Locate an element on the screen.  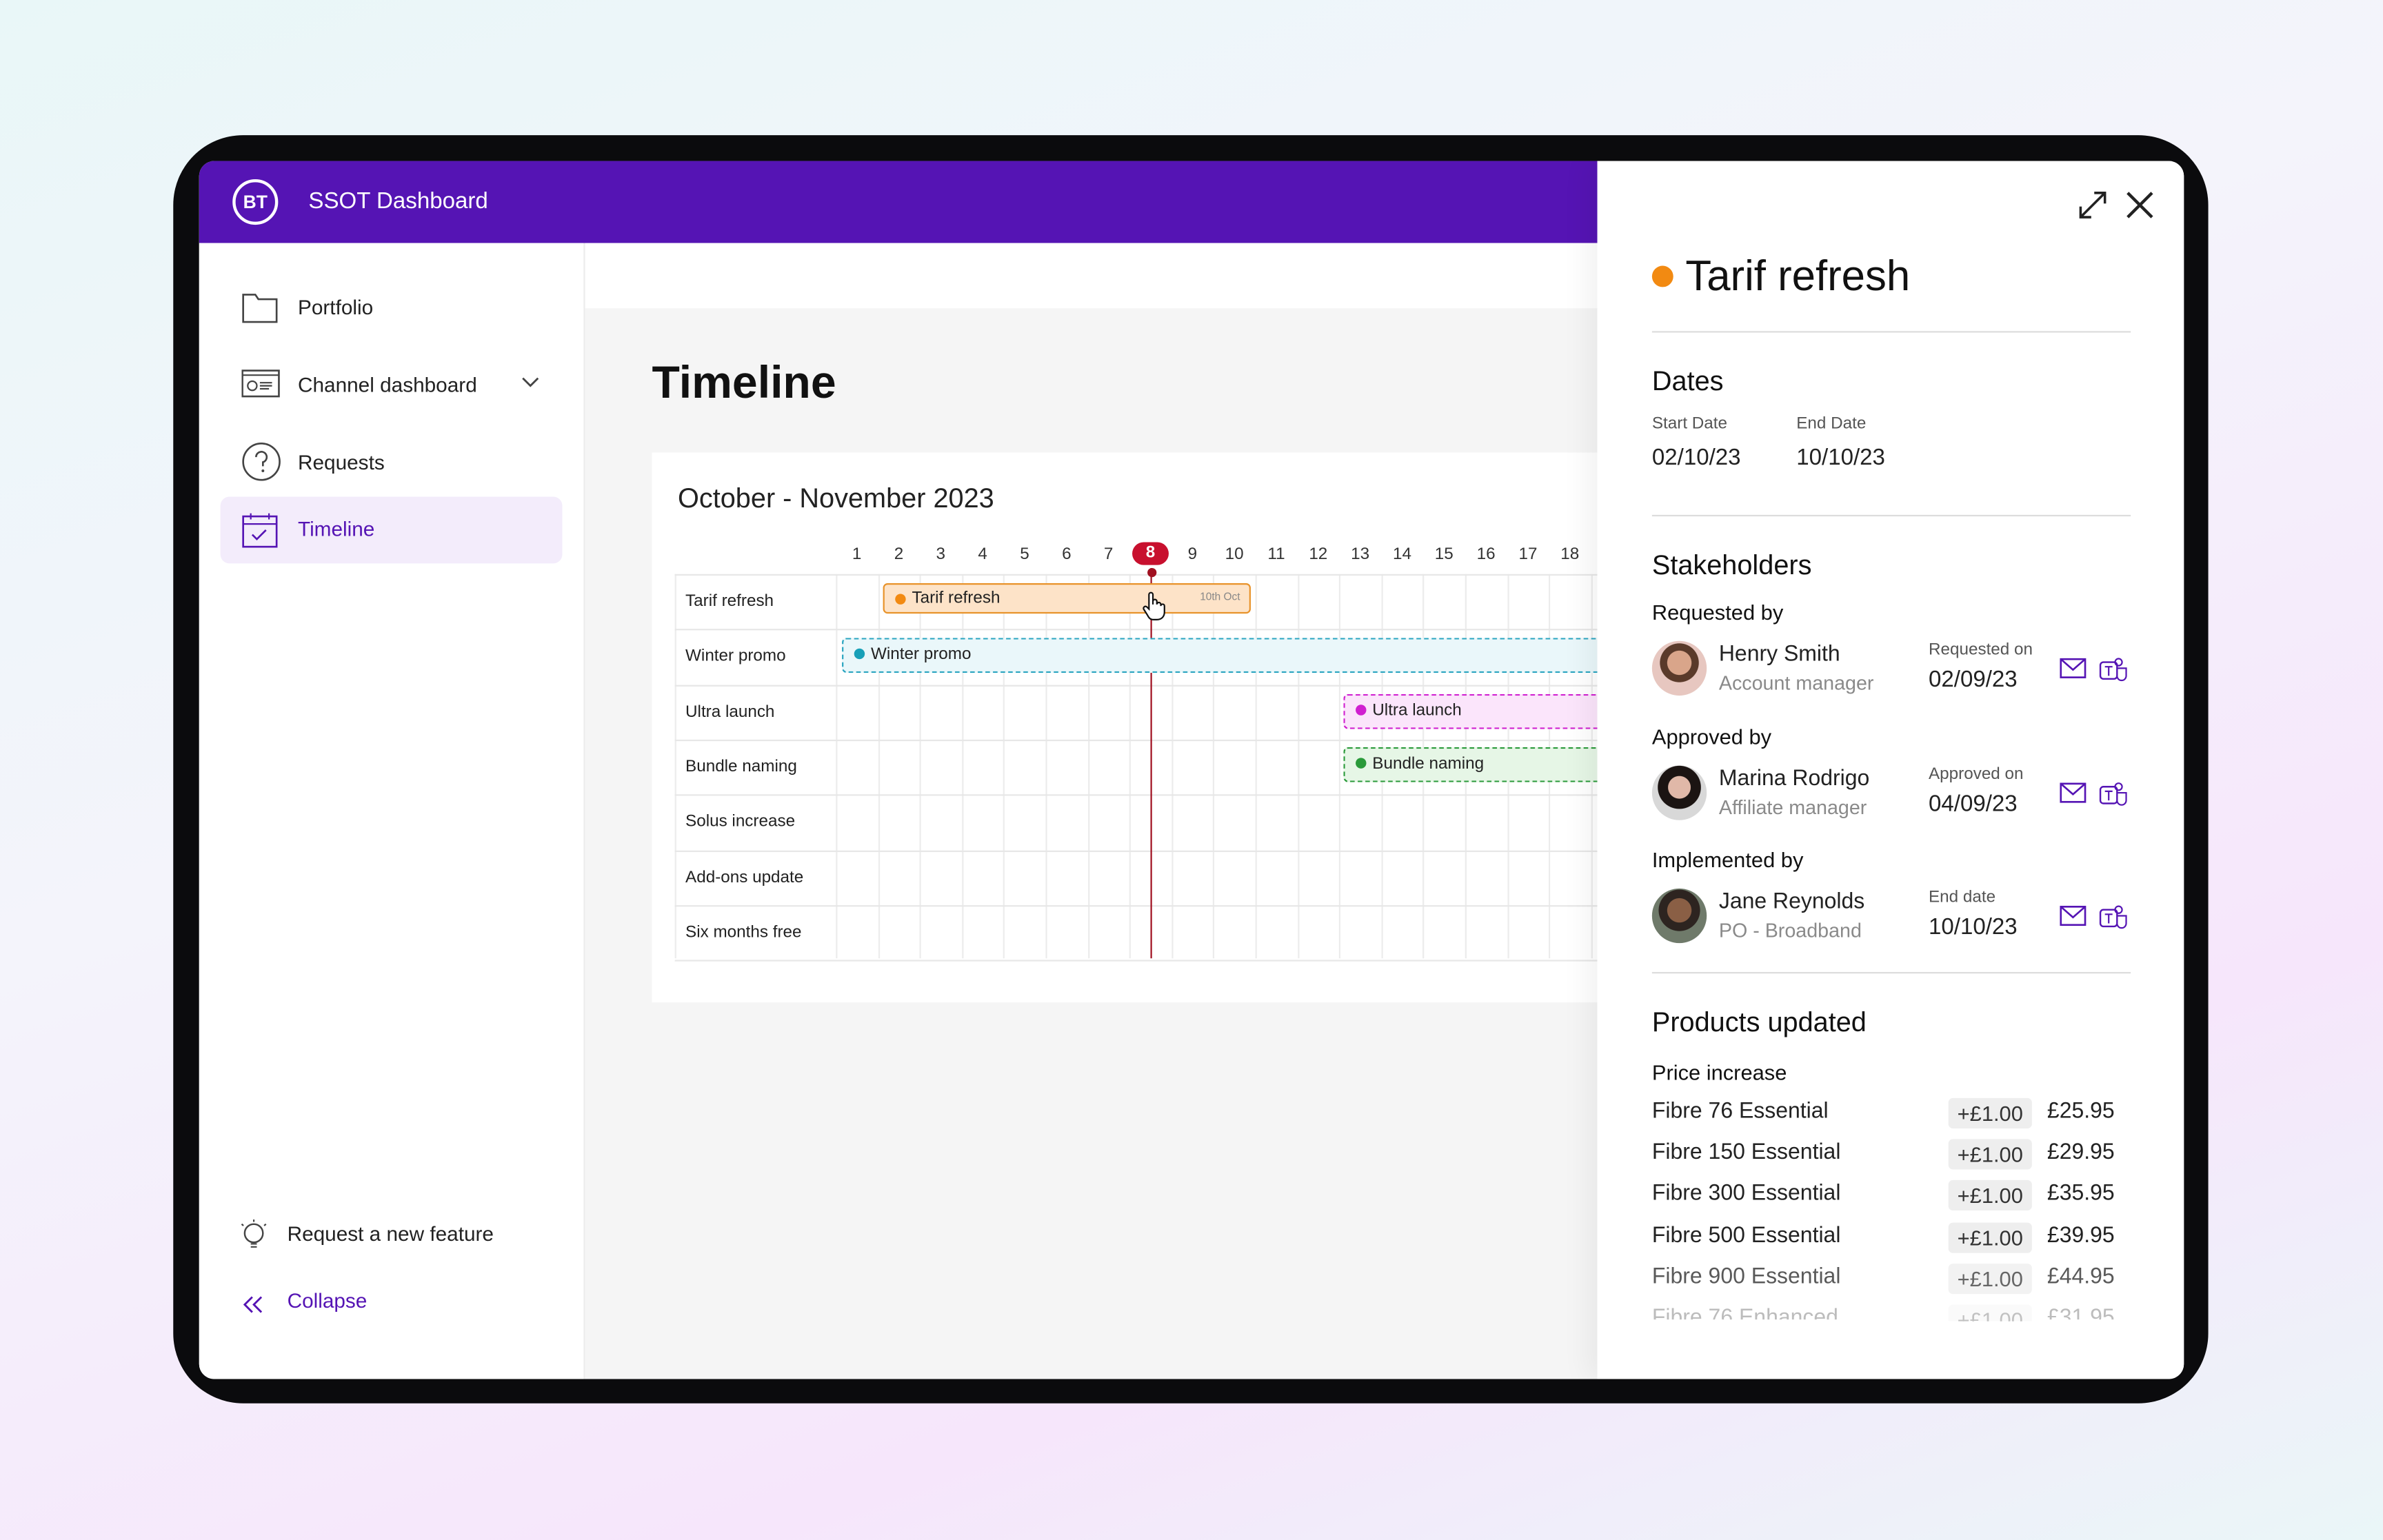
day-label: 1 is located at coordinates (857, 555).